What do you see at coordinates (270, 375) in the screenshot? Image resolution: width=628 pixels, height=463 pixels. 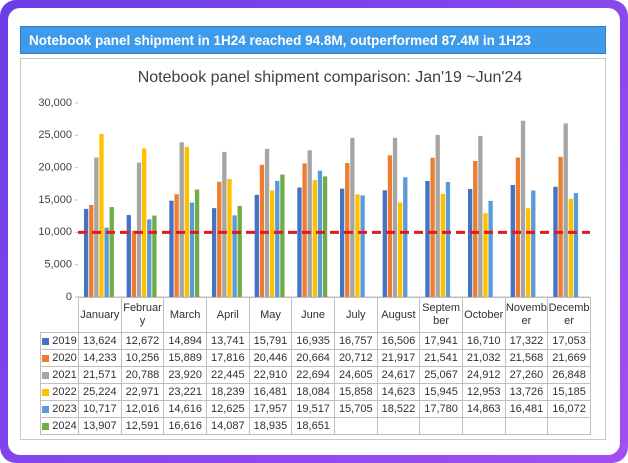 I see `value-cell: 22,910` at bounding box center [270, 375].